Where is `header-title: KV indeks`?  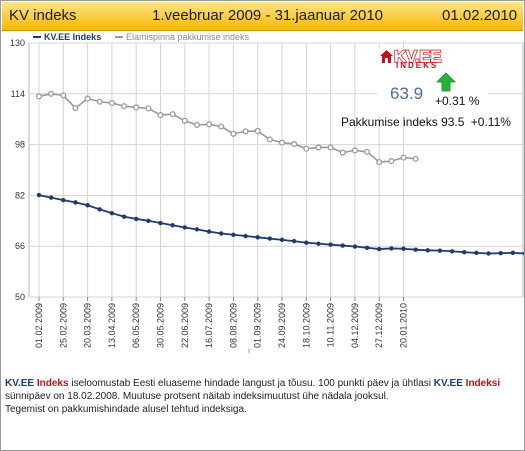 header-title: KV indeks is located at coordinates (43, 15).